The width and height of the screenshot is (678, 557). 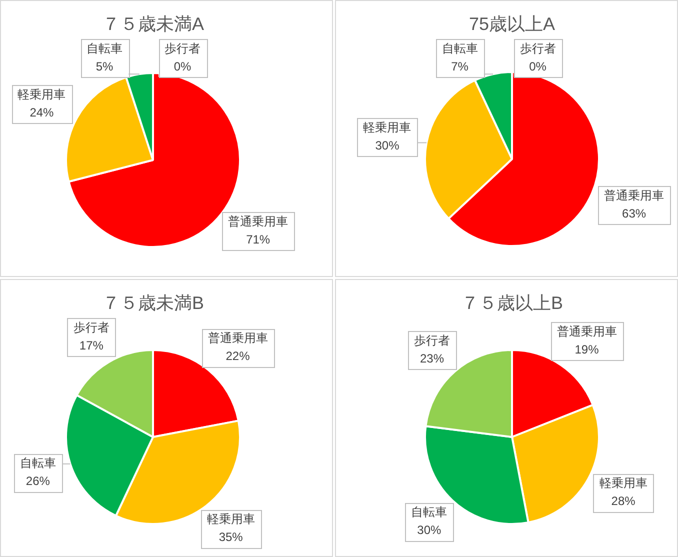 I want to click on data-label: 5%, so click(x=105, y=66).